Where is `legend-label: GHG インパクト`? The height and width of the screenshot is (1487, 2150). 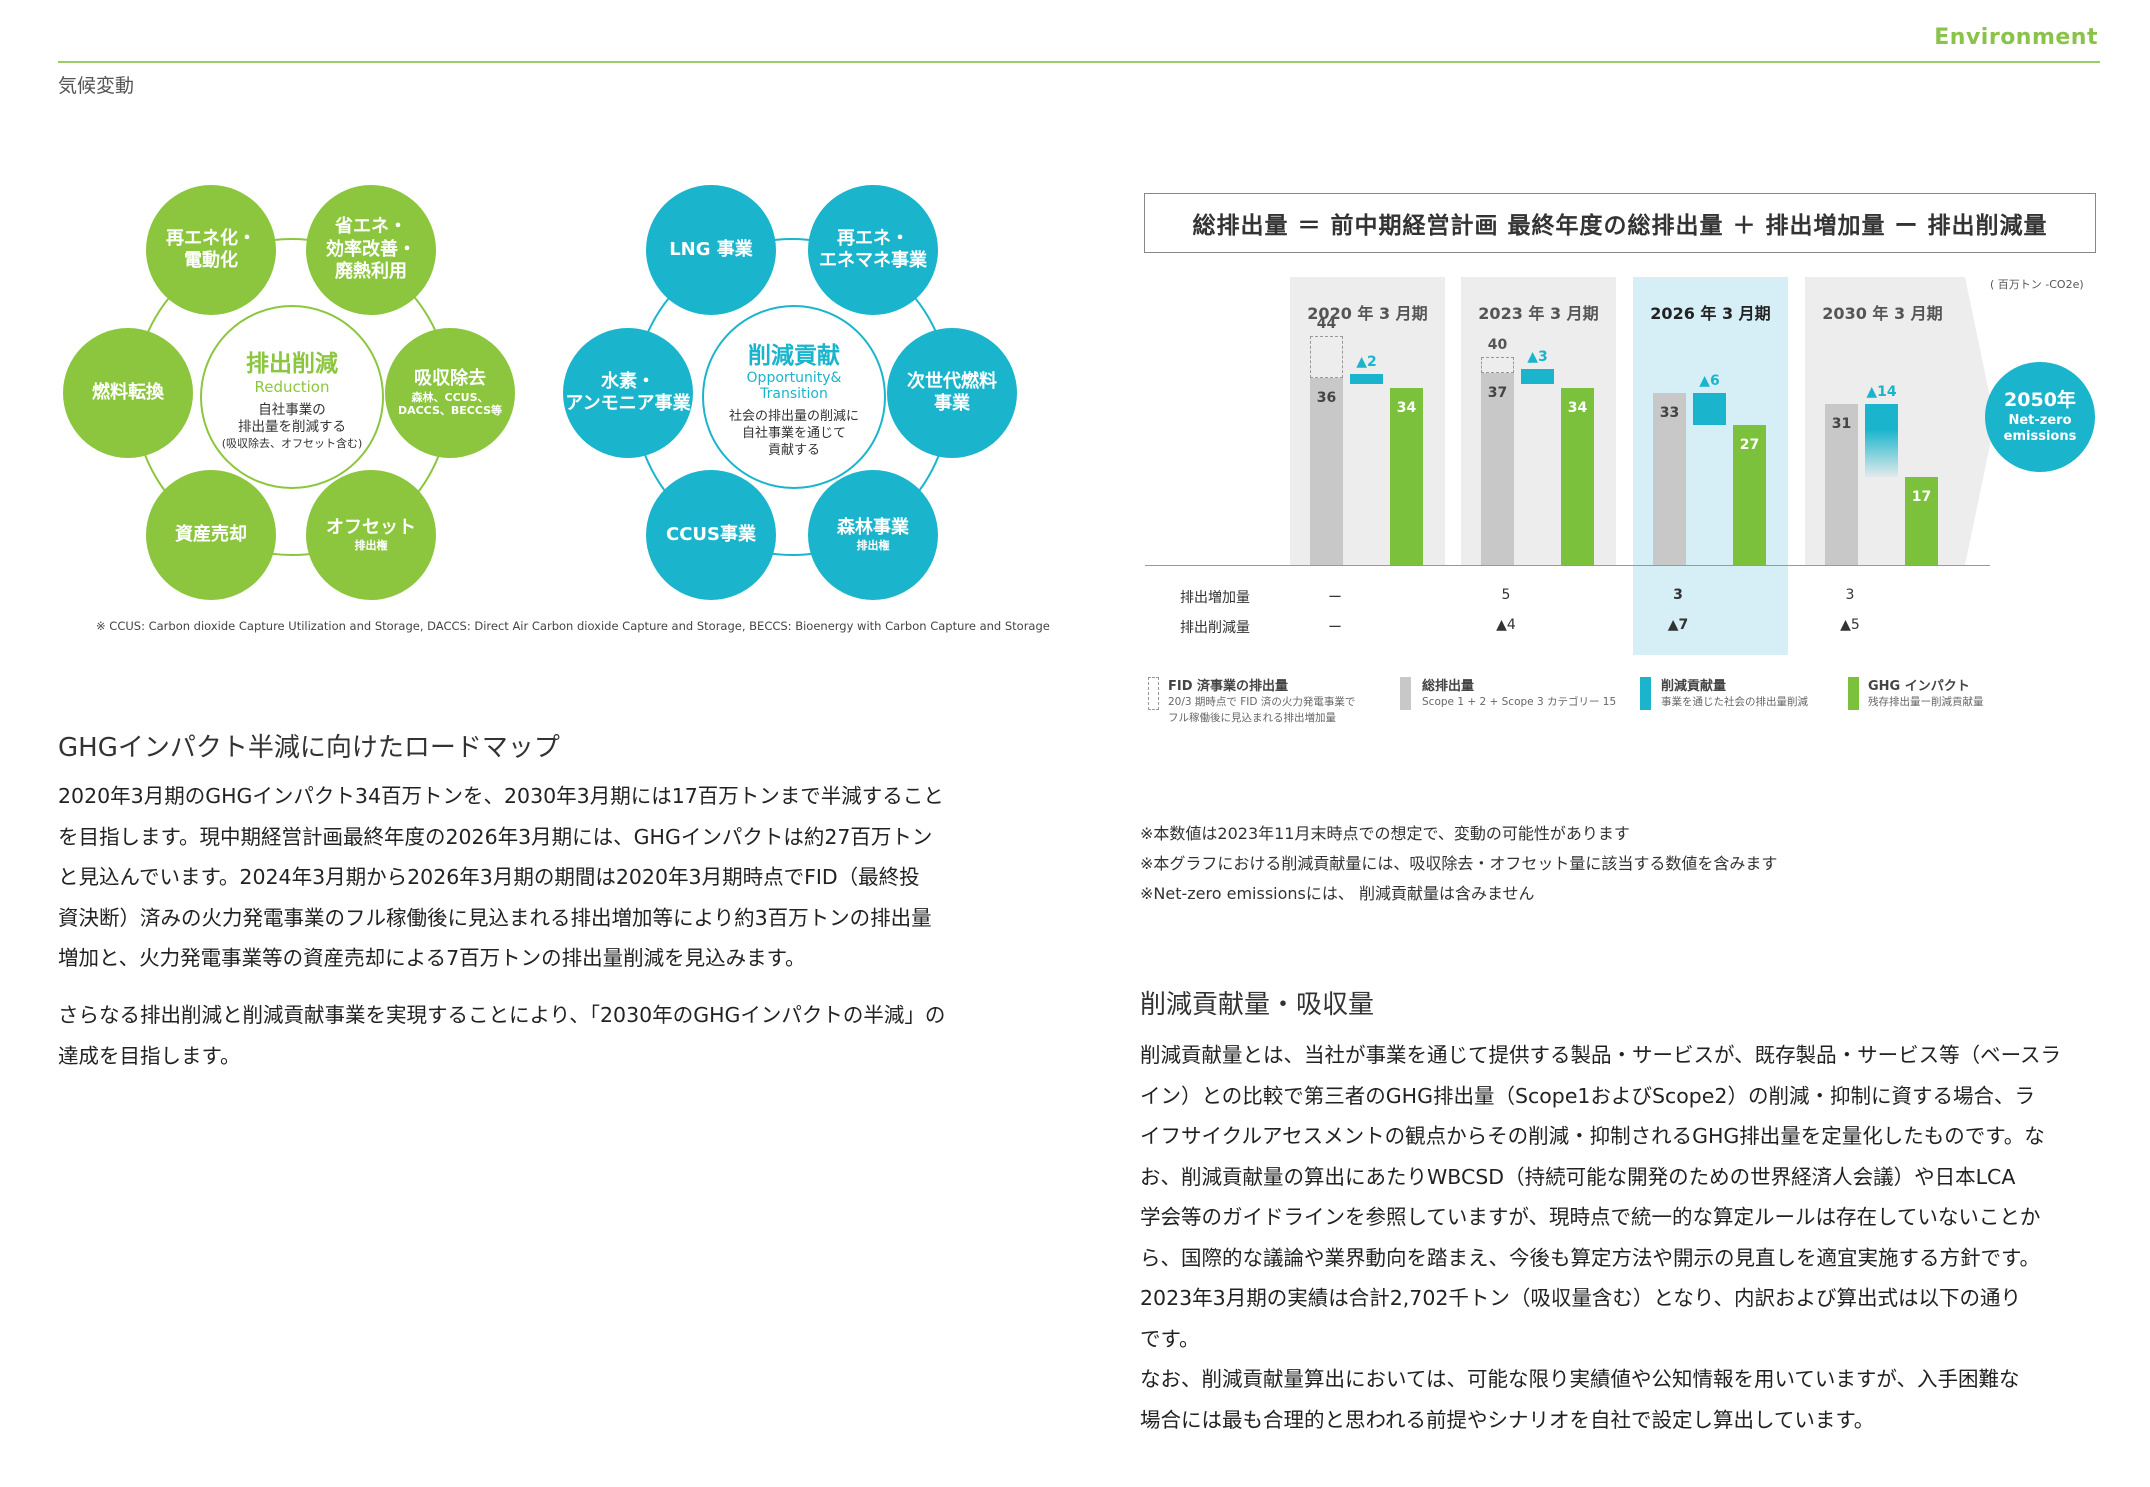 legend-label: GHG インパクト is located at coordinates (1919, 686).